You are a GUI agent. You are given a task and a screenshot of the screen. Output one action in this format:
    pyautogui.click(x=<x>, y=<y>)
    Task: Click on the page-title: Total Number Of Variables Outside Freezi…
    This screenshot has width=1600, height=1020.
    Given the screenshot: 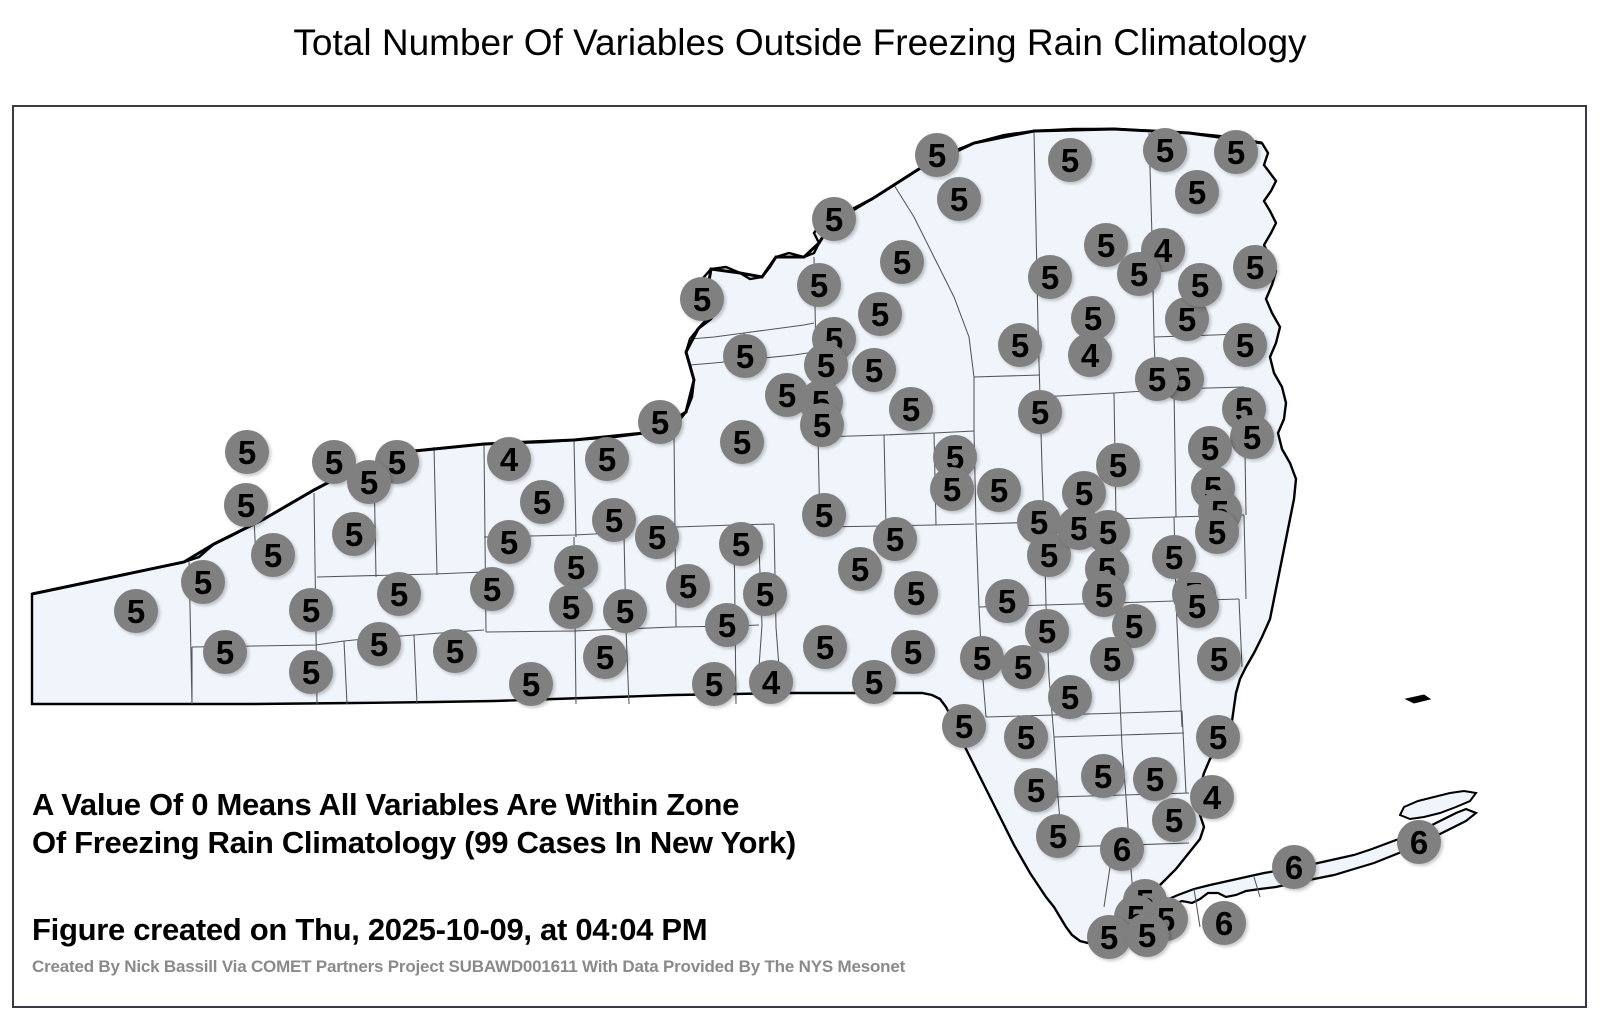 What is the action you would take?
    pyautogui.click(x=800, y=42)
    